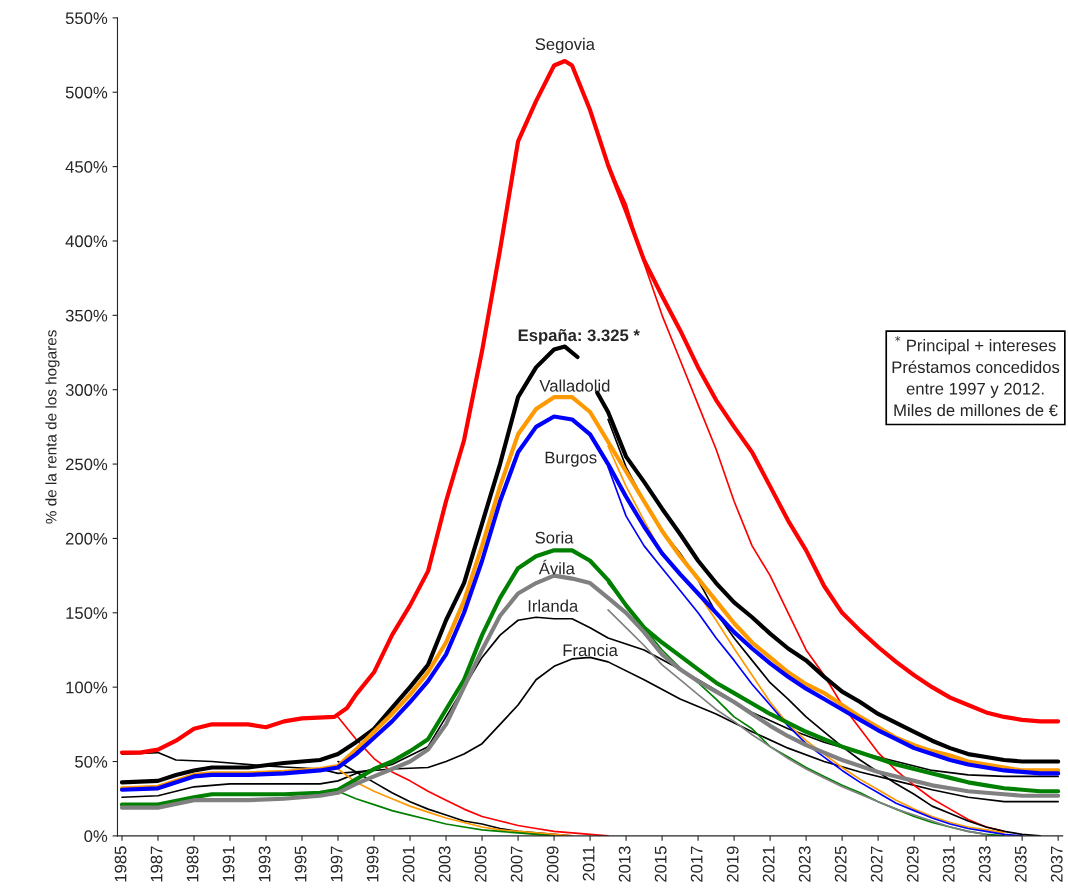 This screenshot has width=1068, height=894. Describe the element at coordinates (876, 864) in the screenshot. I see `x-tick-label: 2027` at that location.